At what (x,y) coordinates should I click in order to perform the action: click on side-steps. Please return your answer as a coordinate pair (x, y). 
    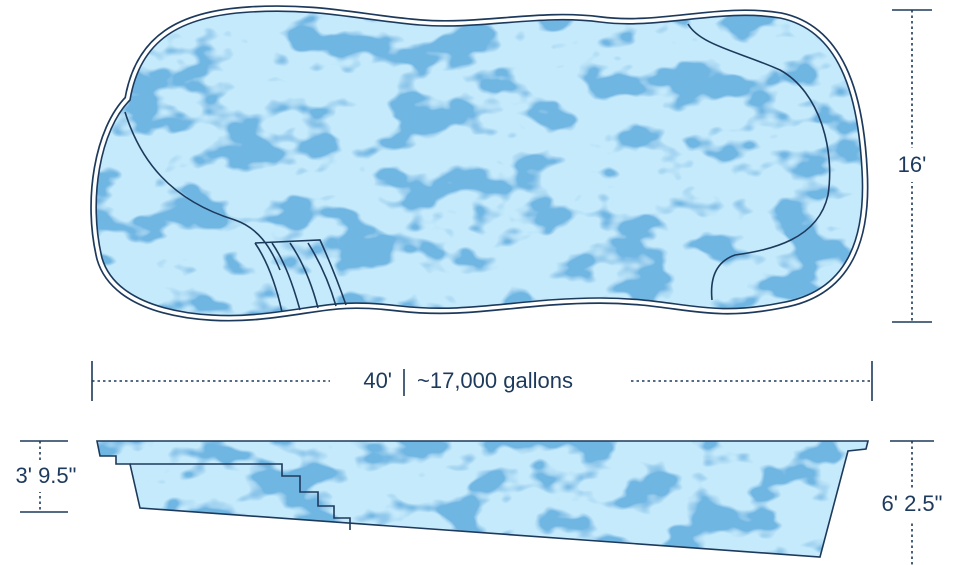
    Looking at the image, I should click on (240, 496).